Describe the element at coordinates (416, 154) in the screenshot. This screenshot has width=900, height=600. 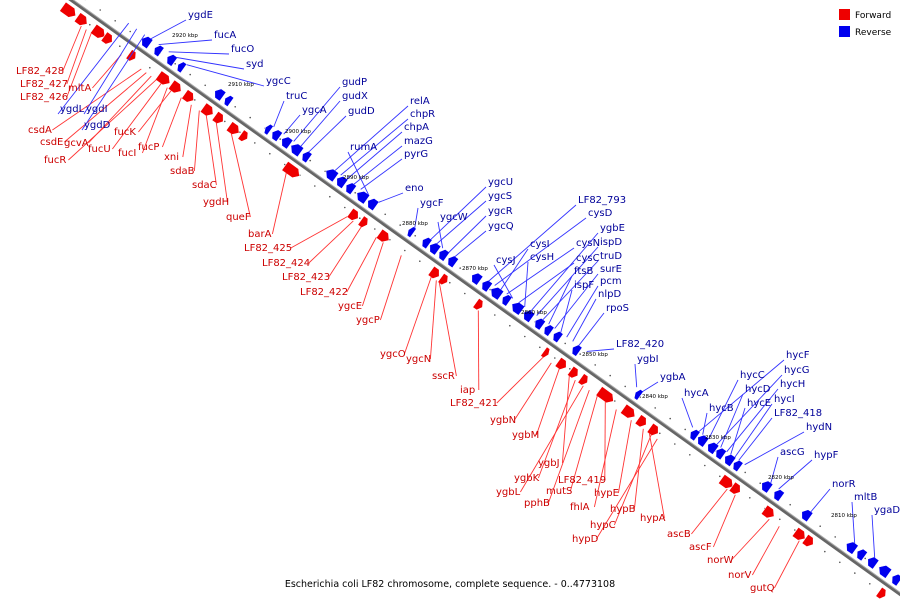
I see `reverse-gene-label: pyrG` at that location.